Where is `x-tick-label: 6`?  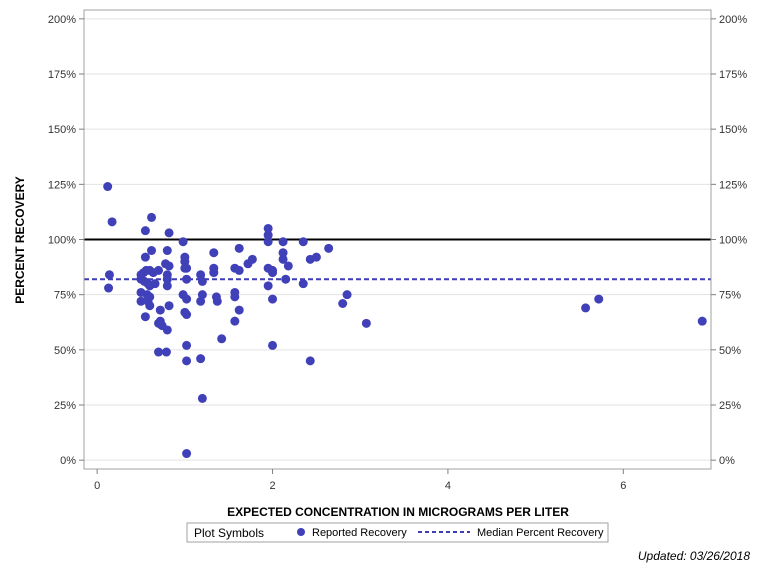
x-tick-label: 6 is located at coordinates (623, 486).